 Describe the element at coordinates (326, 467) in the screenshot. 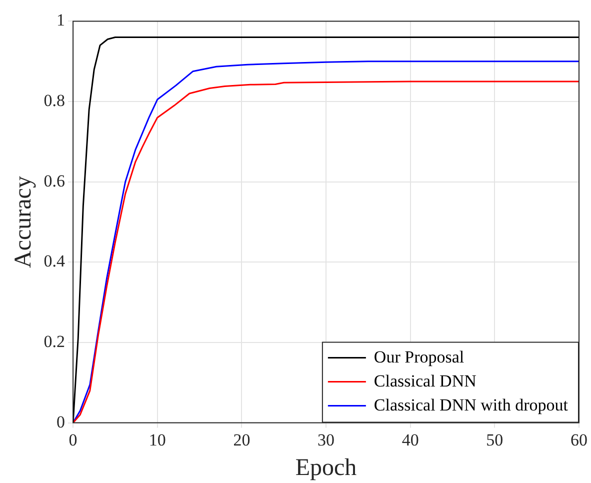

I see `x-axis-title: Epoch` at that location.